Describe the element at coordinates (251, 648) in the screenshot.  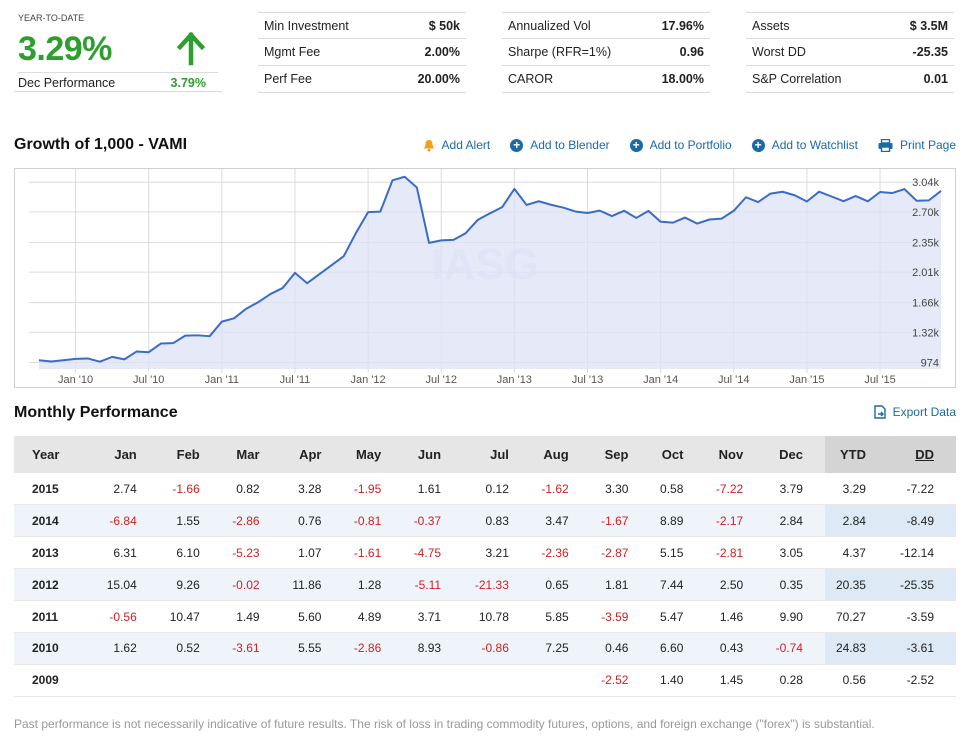
I see `table-cell: -3.61` at that location.